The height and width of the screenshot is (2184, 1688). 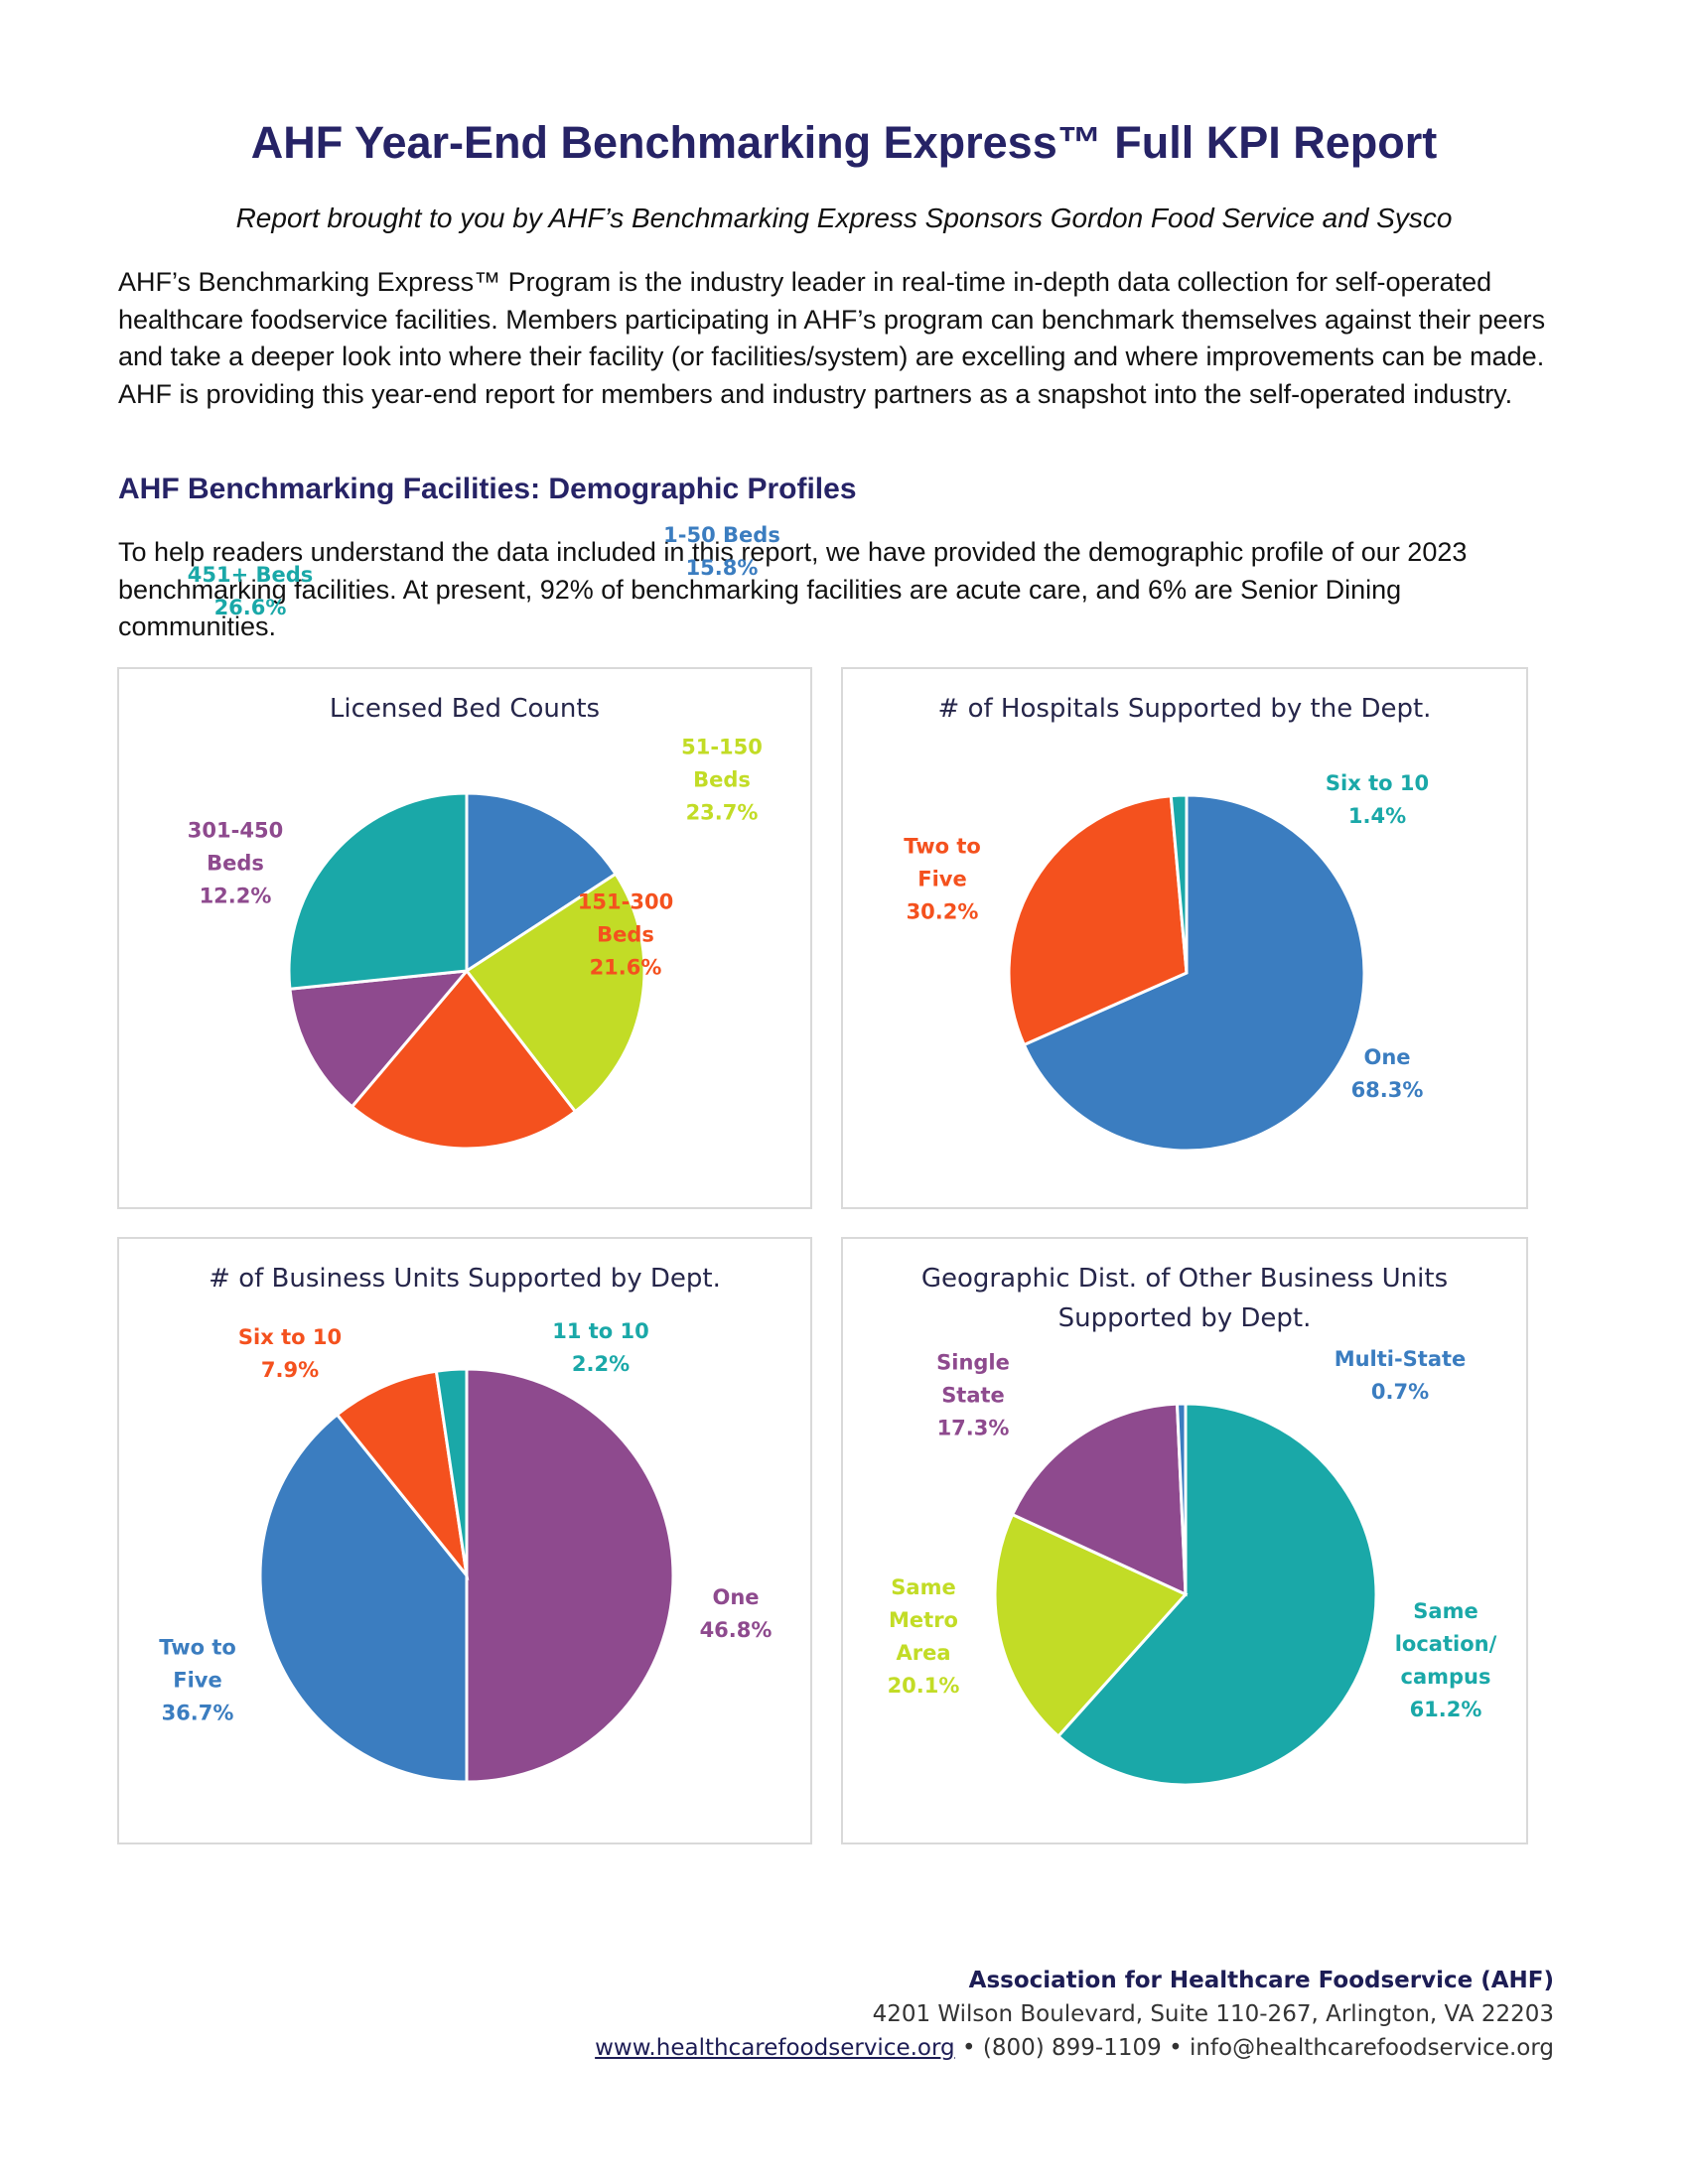 I want to click on data-label: Same Metro Area 20.1%, so click(x=924, y=1637).